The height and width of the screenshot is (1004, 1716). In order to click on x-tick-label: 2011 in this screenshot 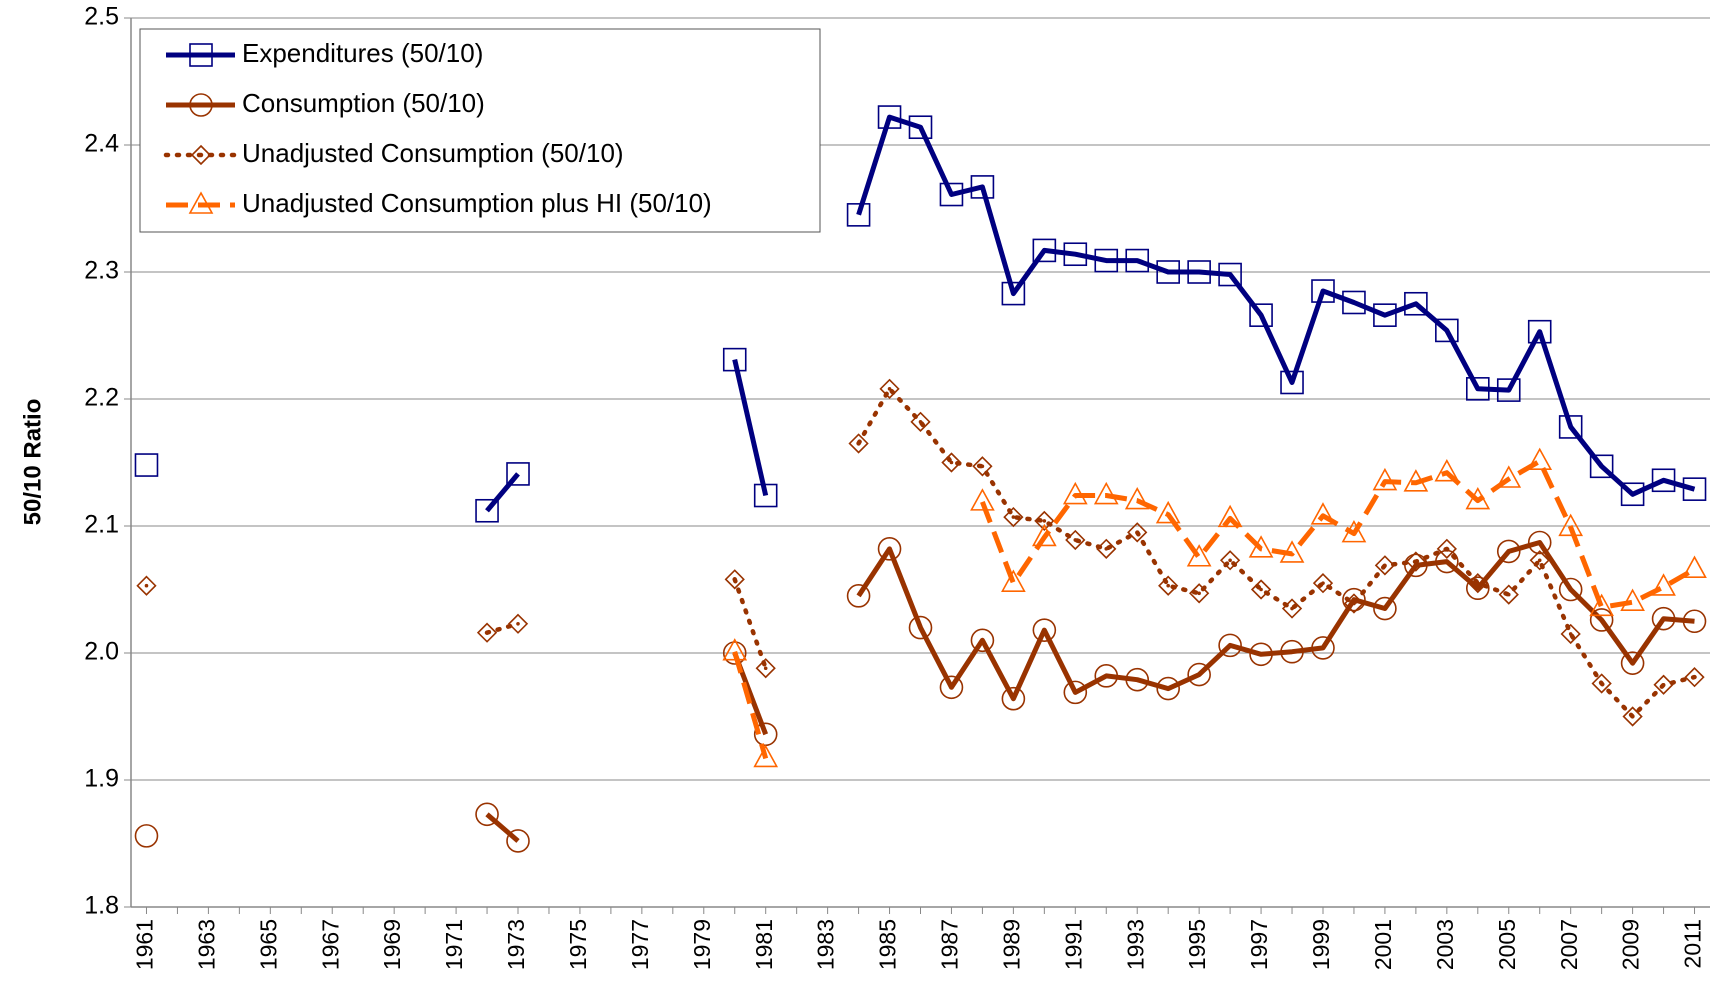, I will do `click(1693, 943)`.